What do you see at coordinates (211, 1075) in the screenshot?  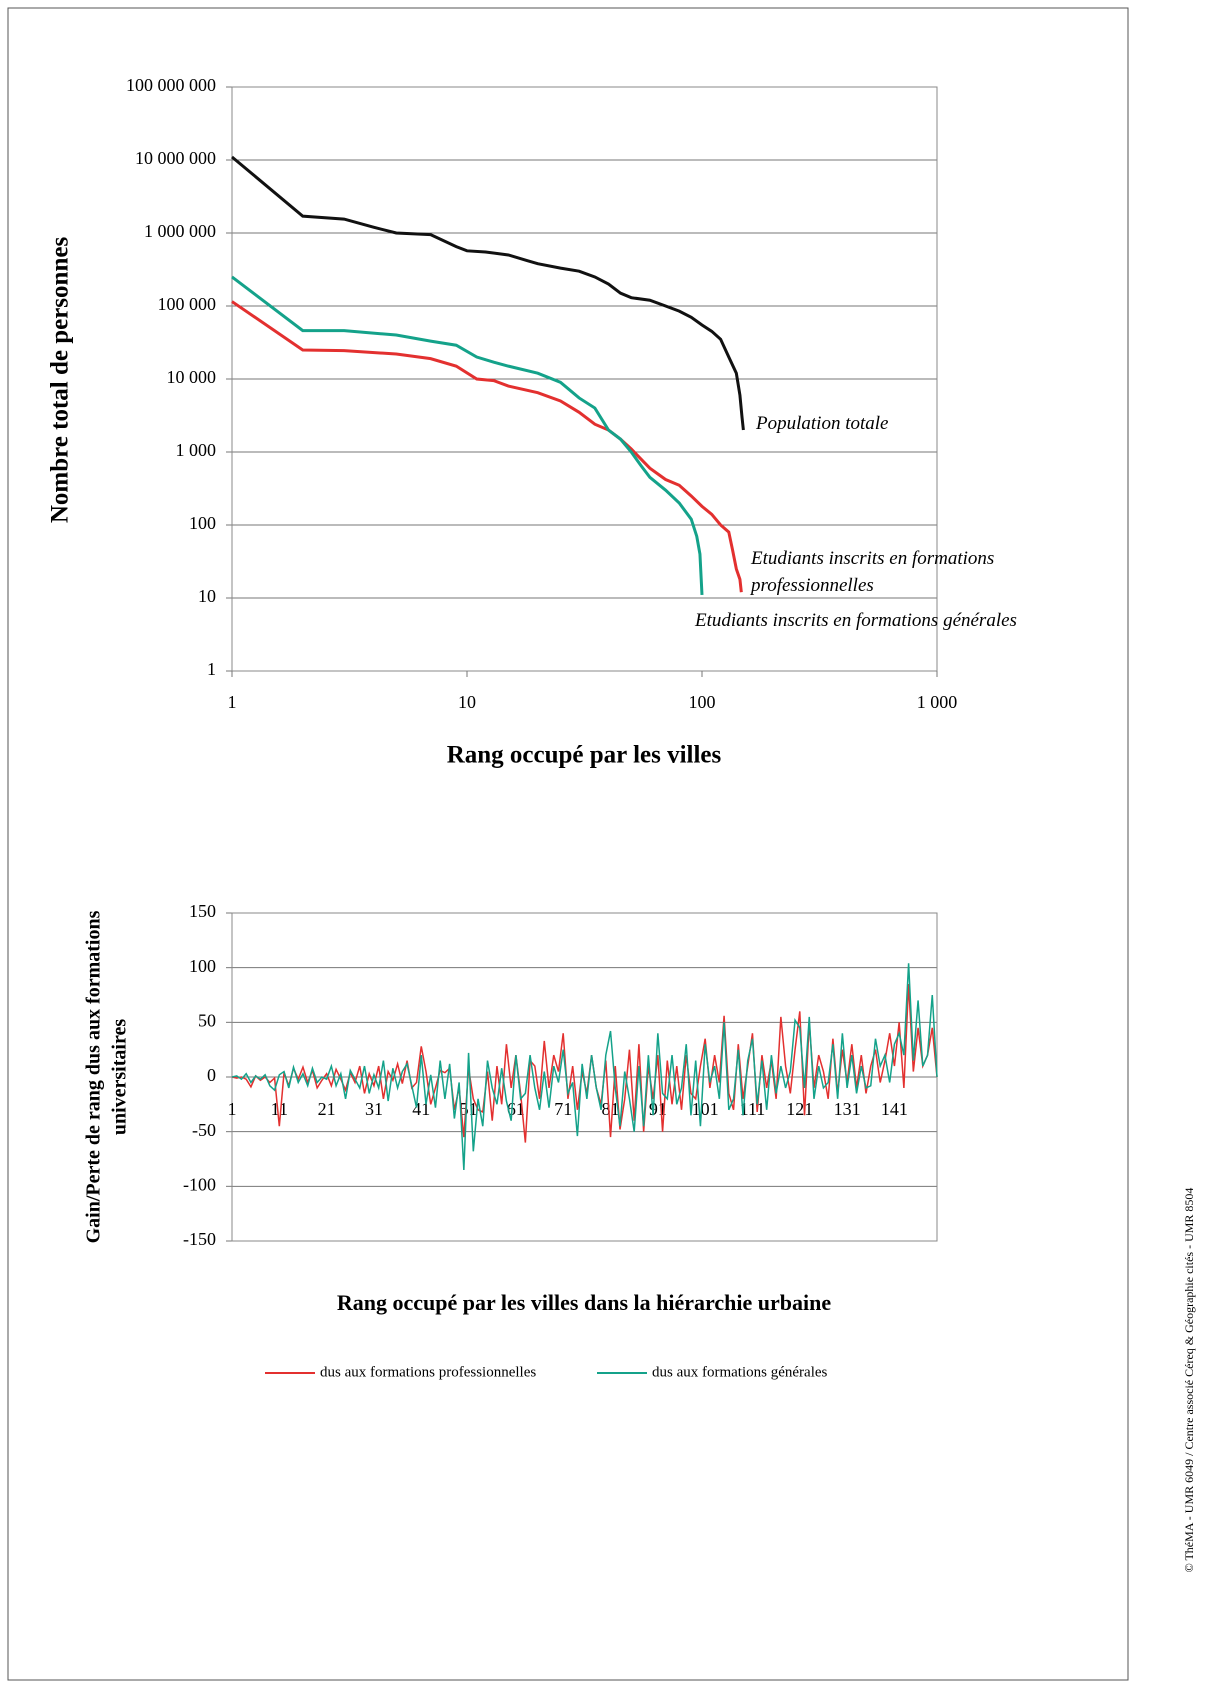 I see `y-tick-label: 0` at bounding box center [211, 1075].